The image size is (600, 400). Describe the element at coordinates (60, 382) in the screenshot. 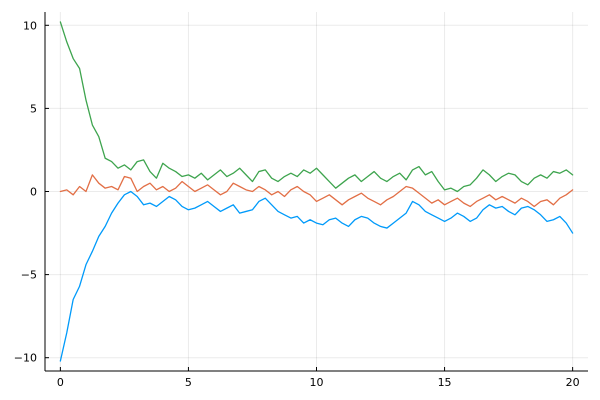

I see `x-tick-label: 0` at that location.